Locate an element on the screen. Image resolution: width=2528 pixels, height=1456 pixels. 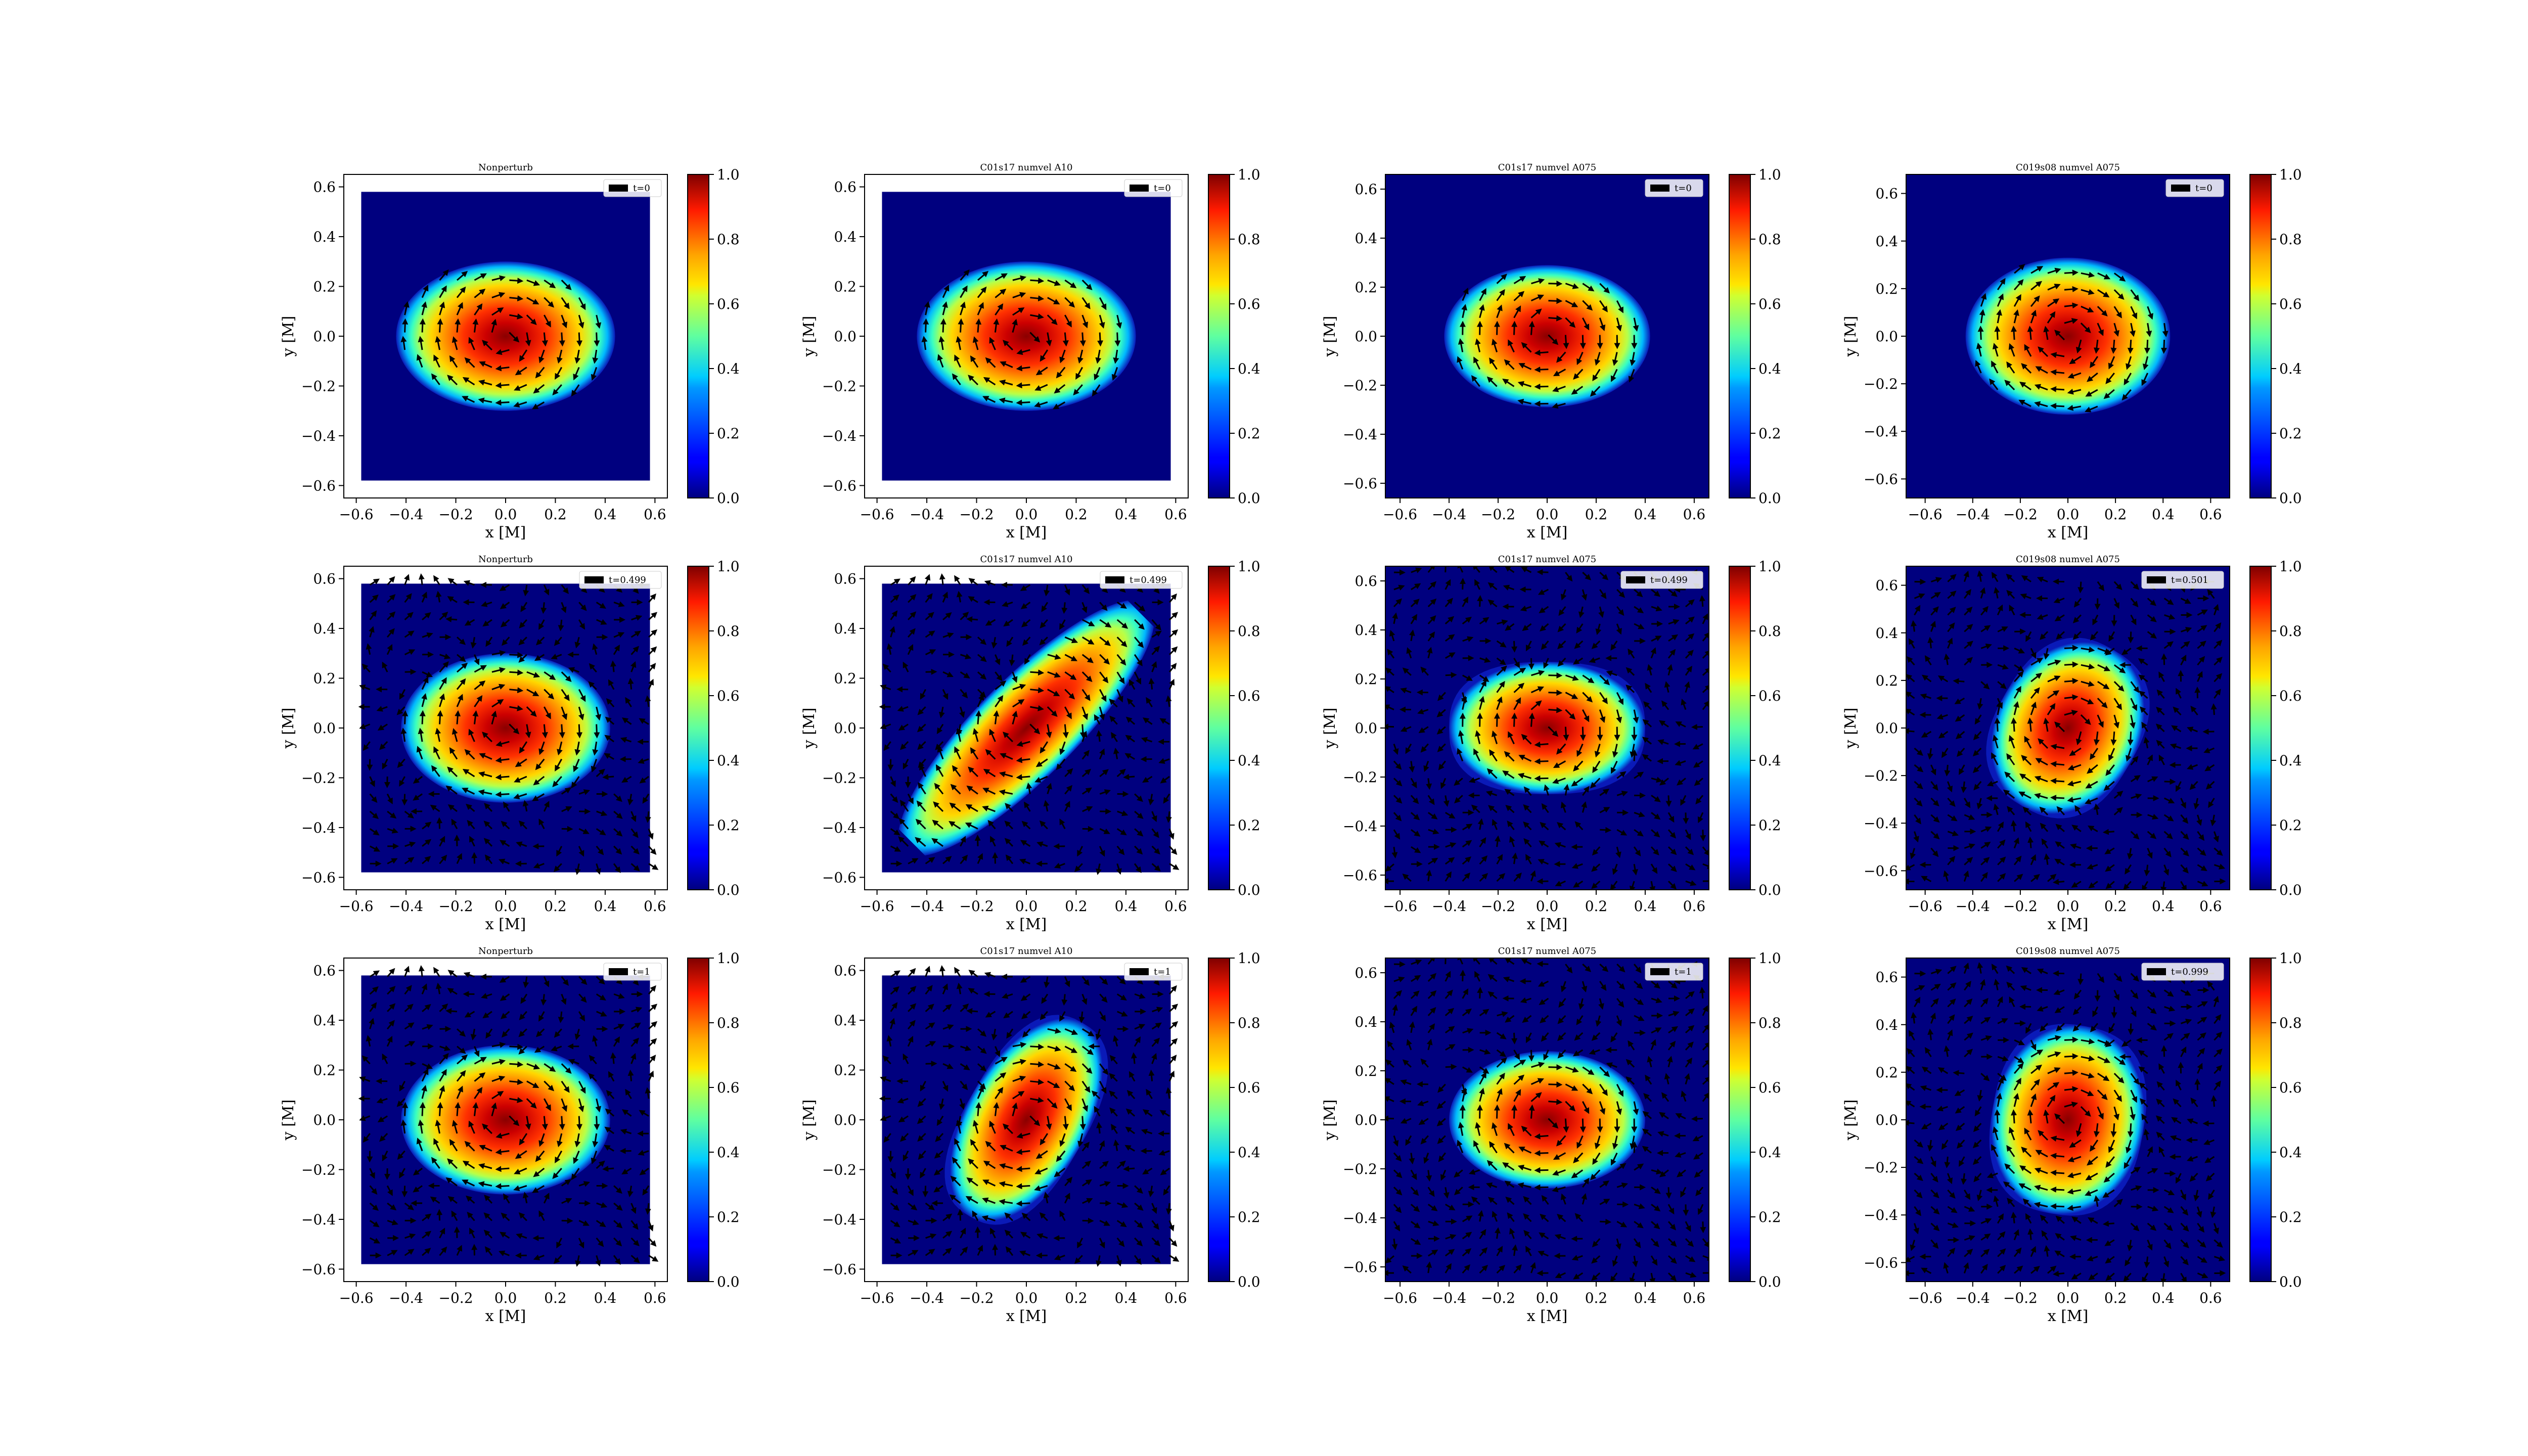
density-blob is located at coordinates (1547, 728).